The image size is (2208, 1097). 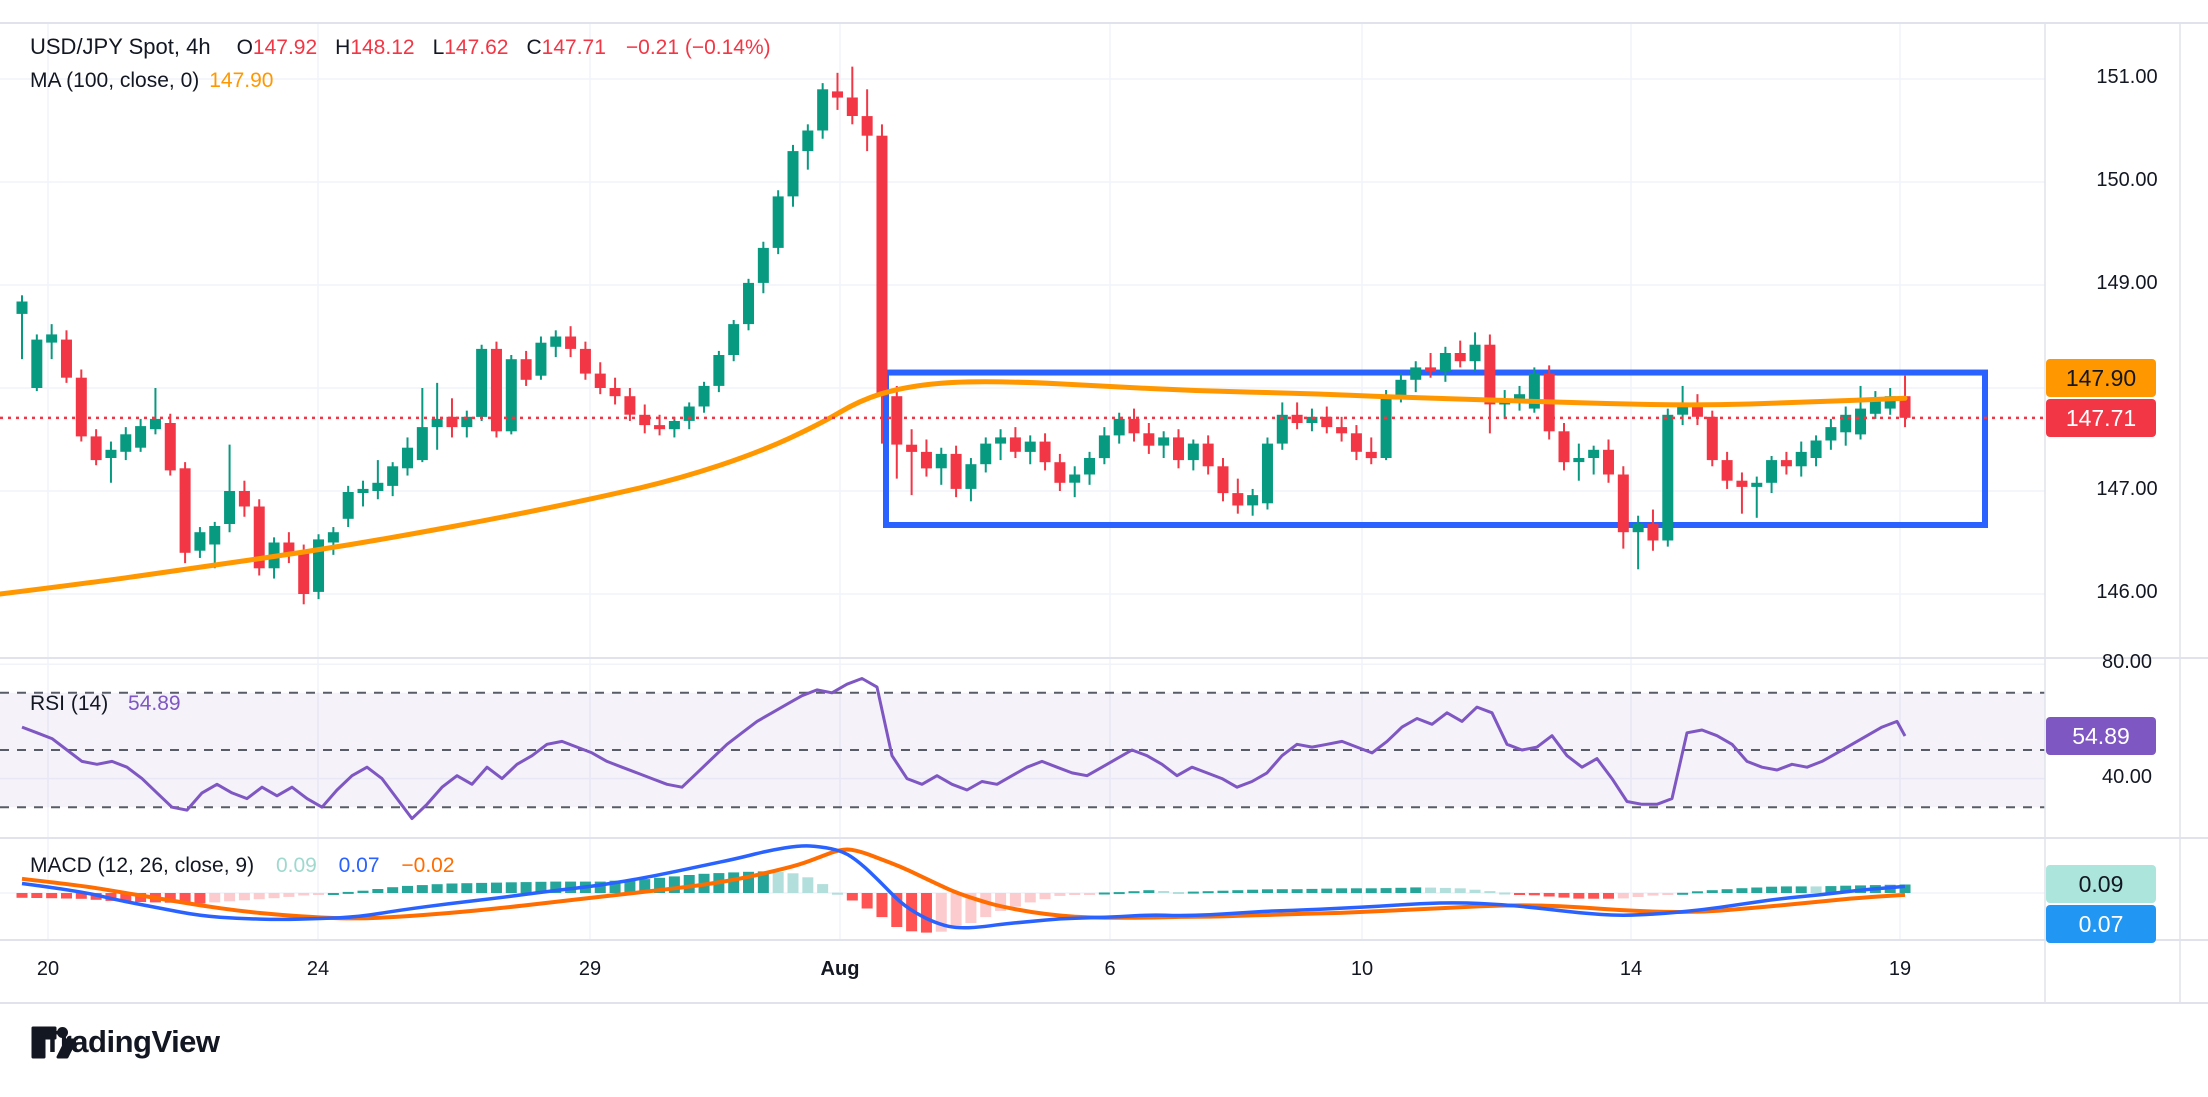 I want to click on price-axis-label: 147.00, so click(x=2127, y=489).